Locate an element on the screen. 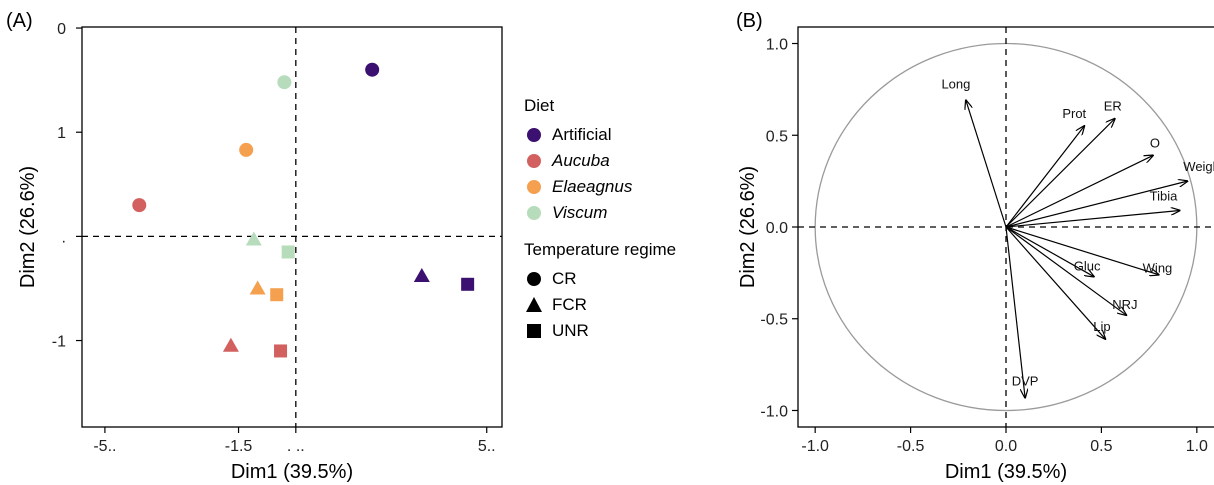 The image size is (1214, 485). point-aucuba-fcr is located at coordinates (230, 344).